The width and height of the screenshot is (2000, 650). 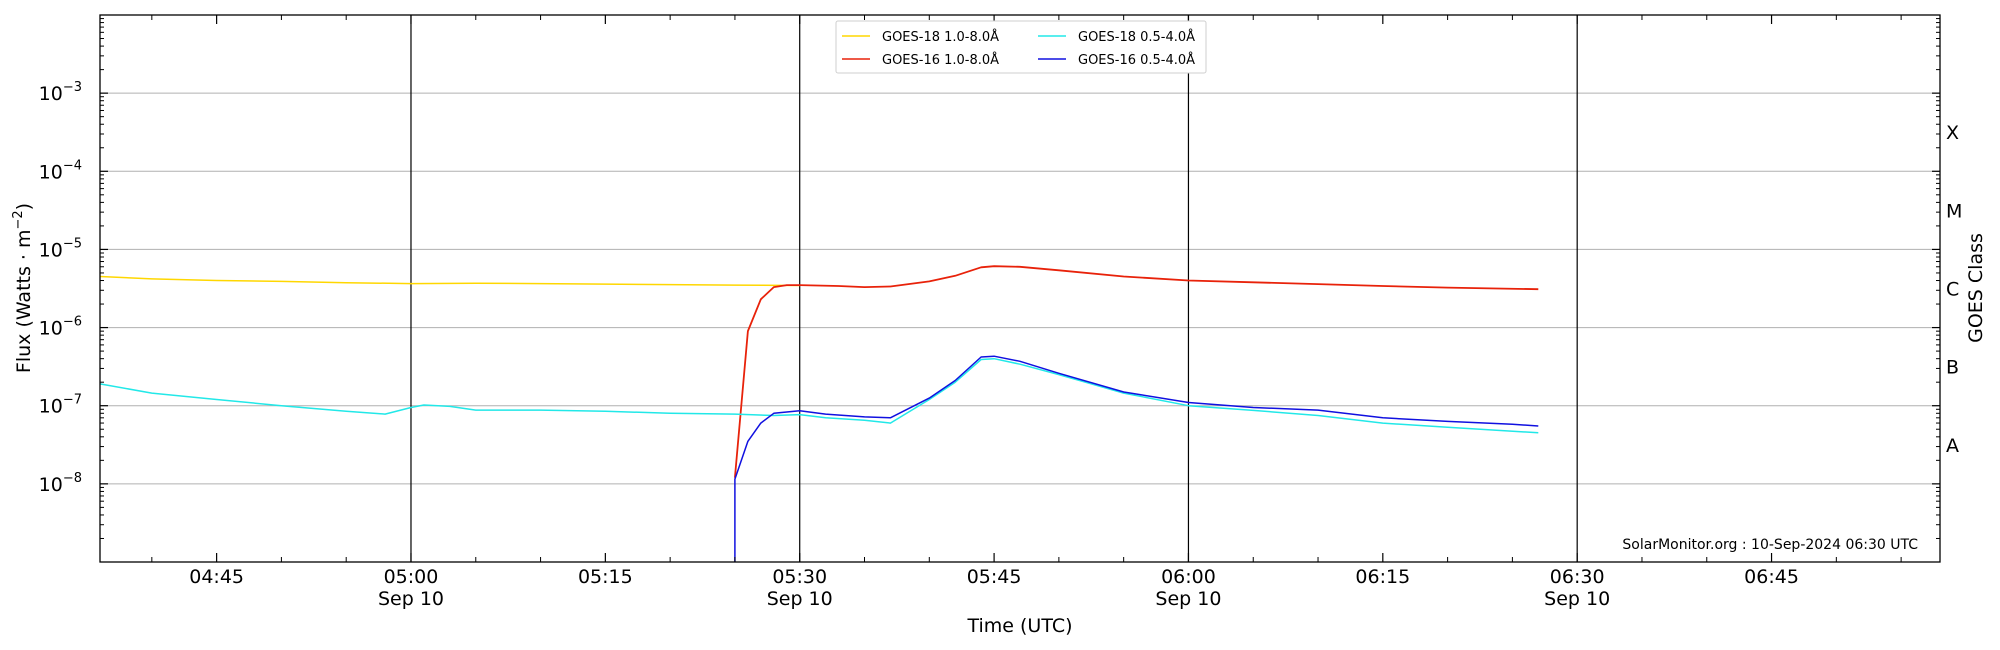 I want to click on legend-label: GOES-18 0.5-4.0Å, so click(x=1136, y=37).